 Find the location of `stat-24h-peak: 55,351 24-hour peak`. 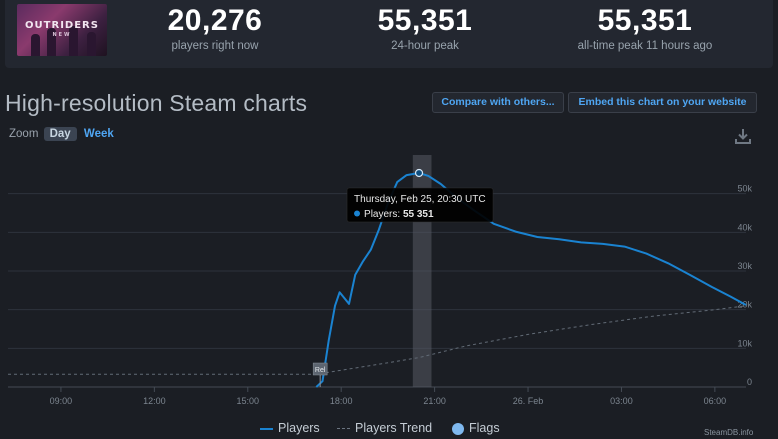

stat-24h-peak: 55,351 24-hour peak is located at coordinates (425, 28).